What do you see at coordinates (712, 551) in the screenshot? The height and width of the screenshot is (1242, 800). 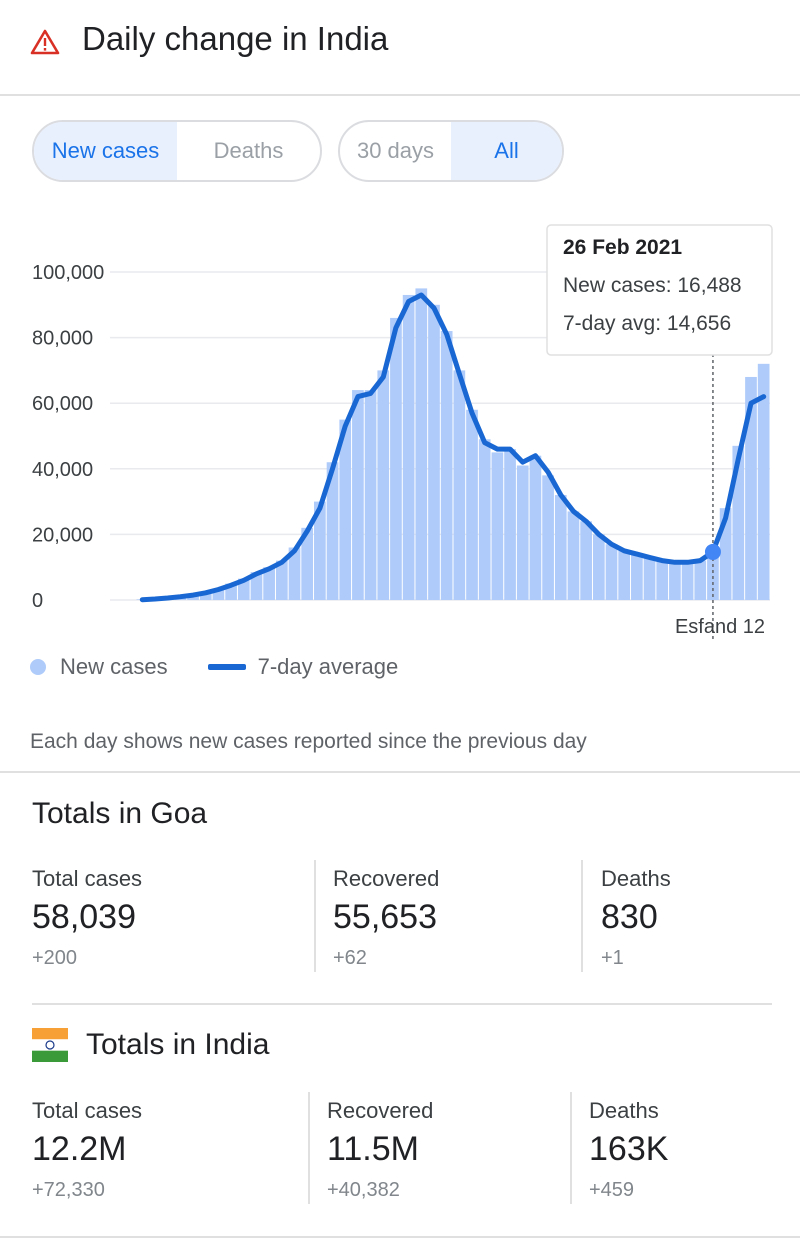 I see `hover-point` at bounding box center [712, 551].